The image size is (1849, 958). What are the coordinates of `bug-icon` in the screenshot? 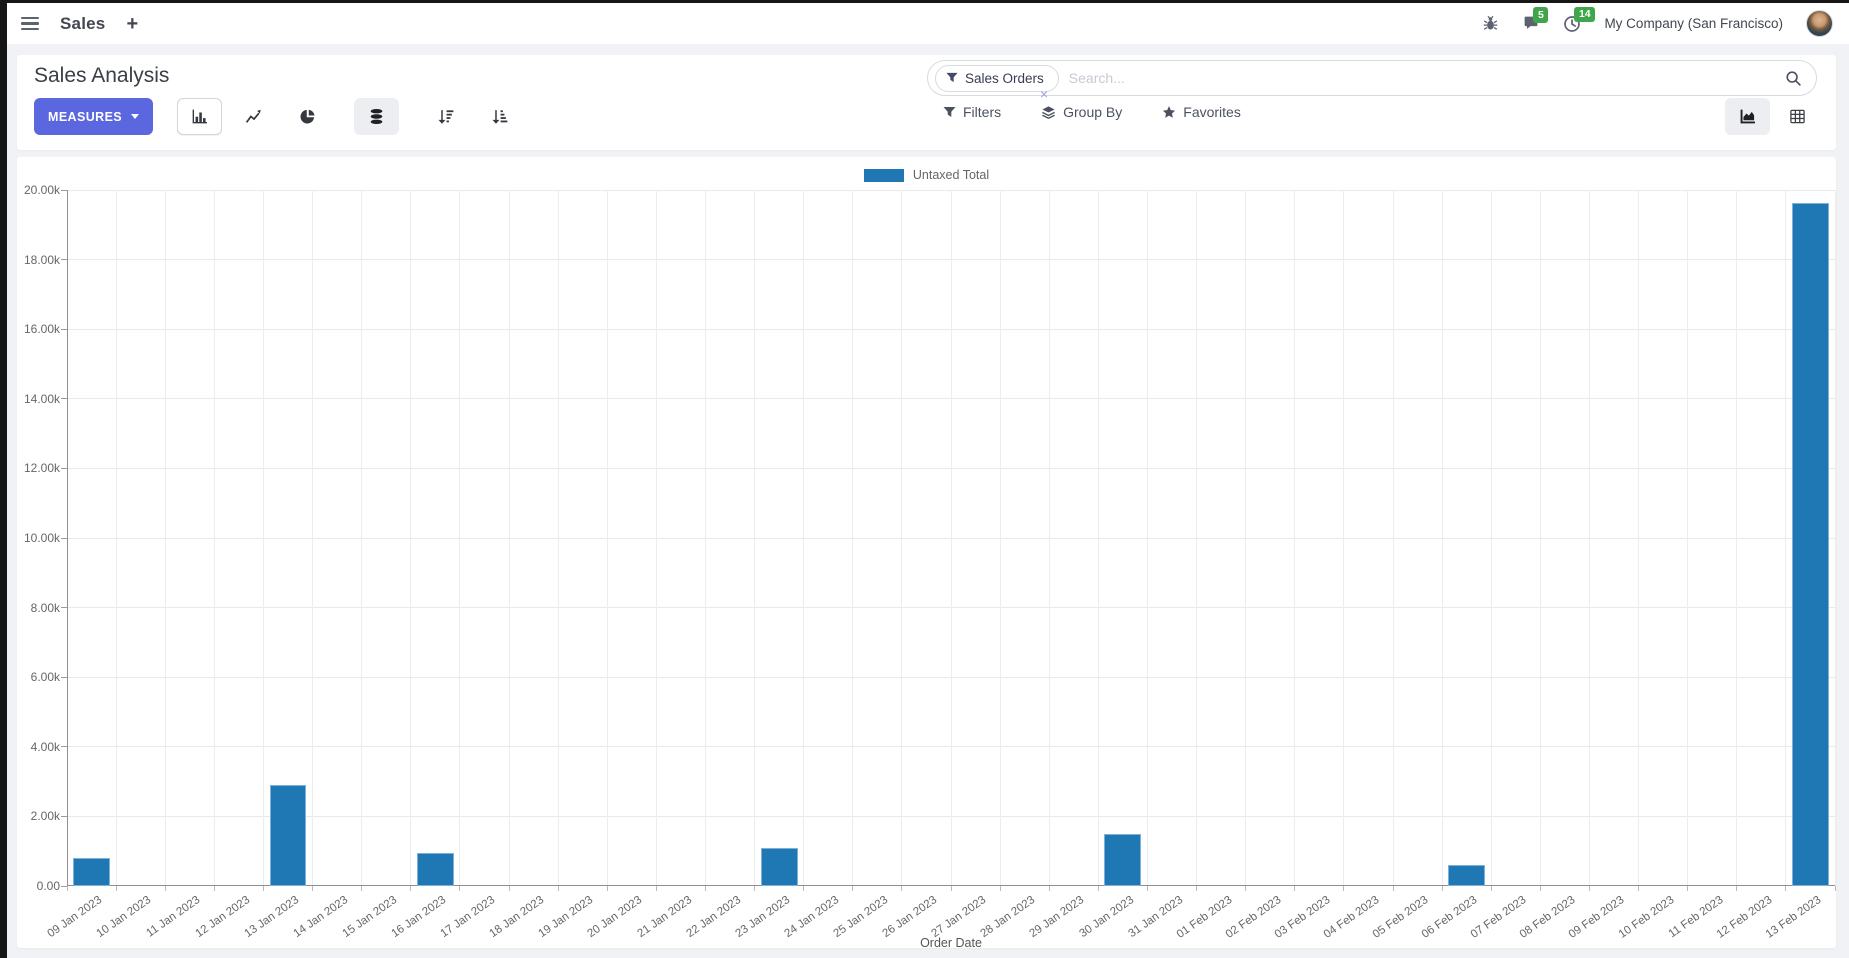 It's located at (1490, 23).